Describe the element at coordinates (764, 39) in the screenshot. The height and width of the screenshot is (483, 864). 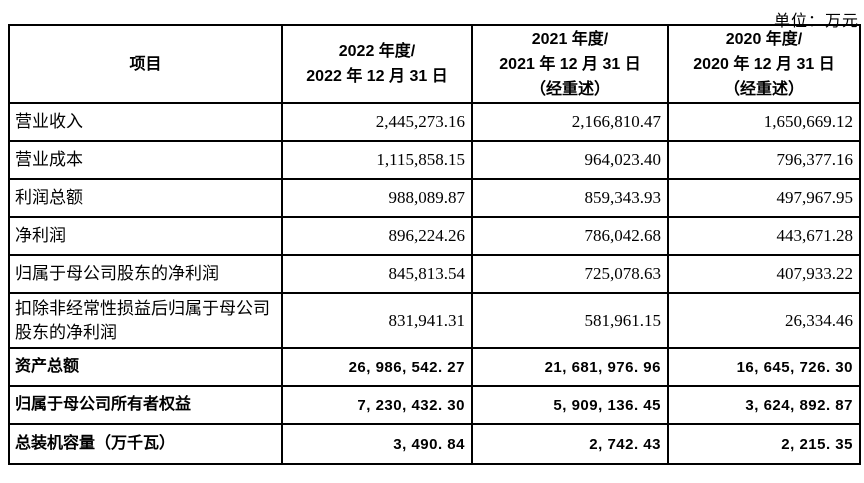
I see `col-header-2020-line1: 2020 年度/` at that location.